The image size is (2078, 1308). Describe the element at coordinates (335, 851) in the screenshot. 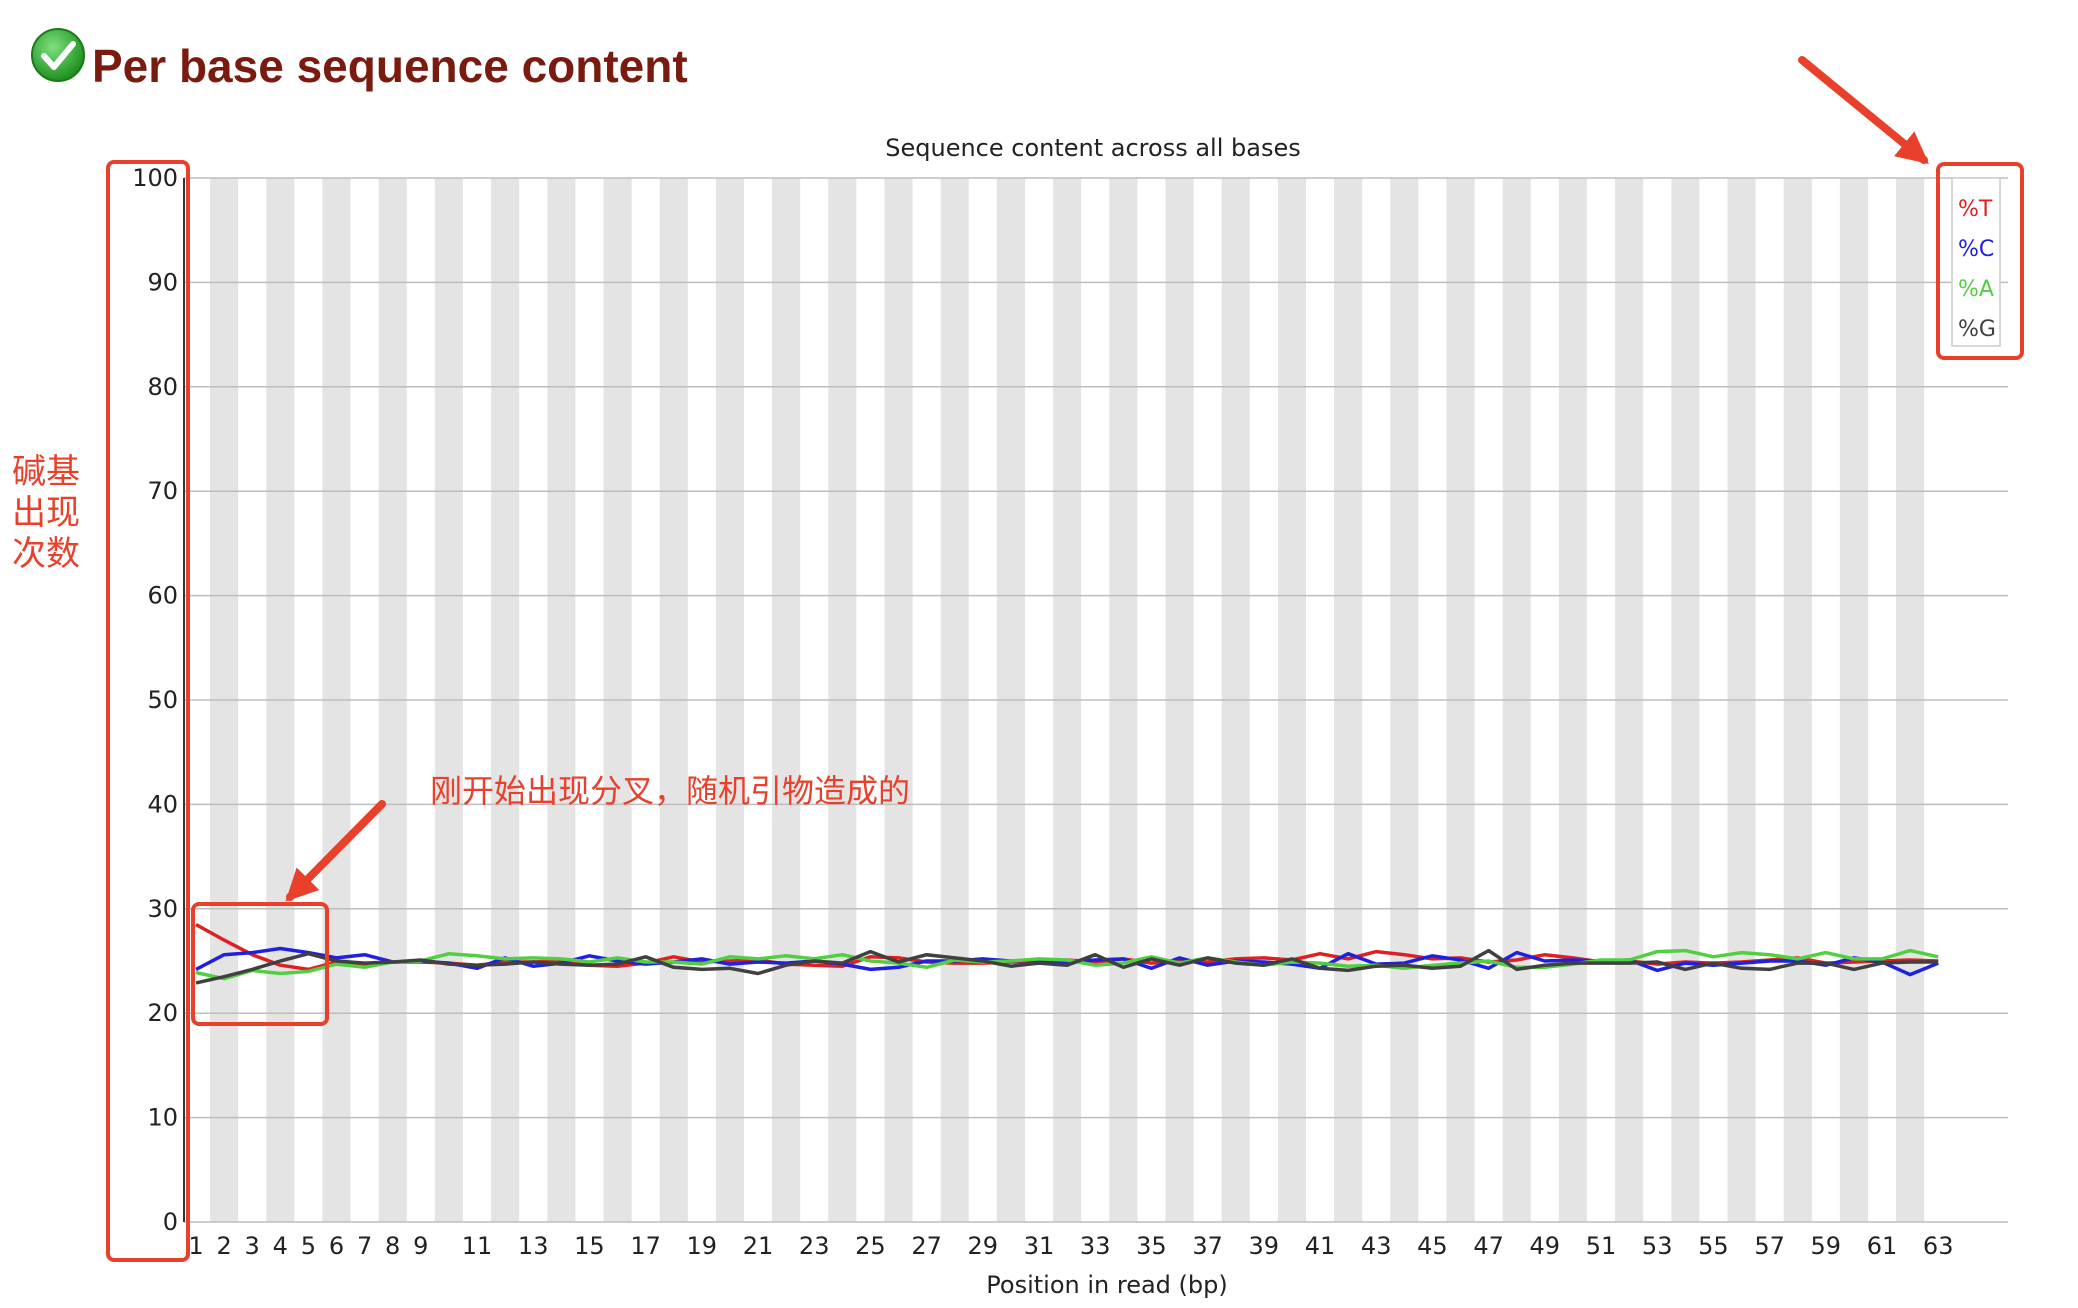

I see `divergence-arrow` at that location.